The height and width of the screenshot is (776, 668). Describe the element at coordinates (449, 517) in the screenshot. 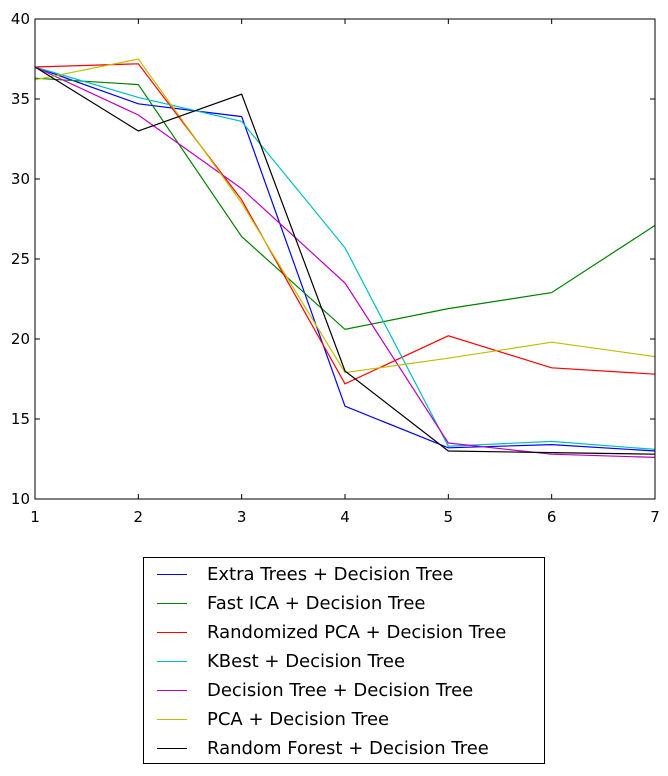

I see `x-tick-label: 5` at that location.